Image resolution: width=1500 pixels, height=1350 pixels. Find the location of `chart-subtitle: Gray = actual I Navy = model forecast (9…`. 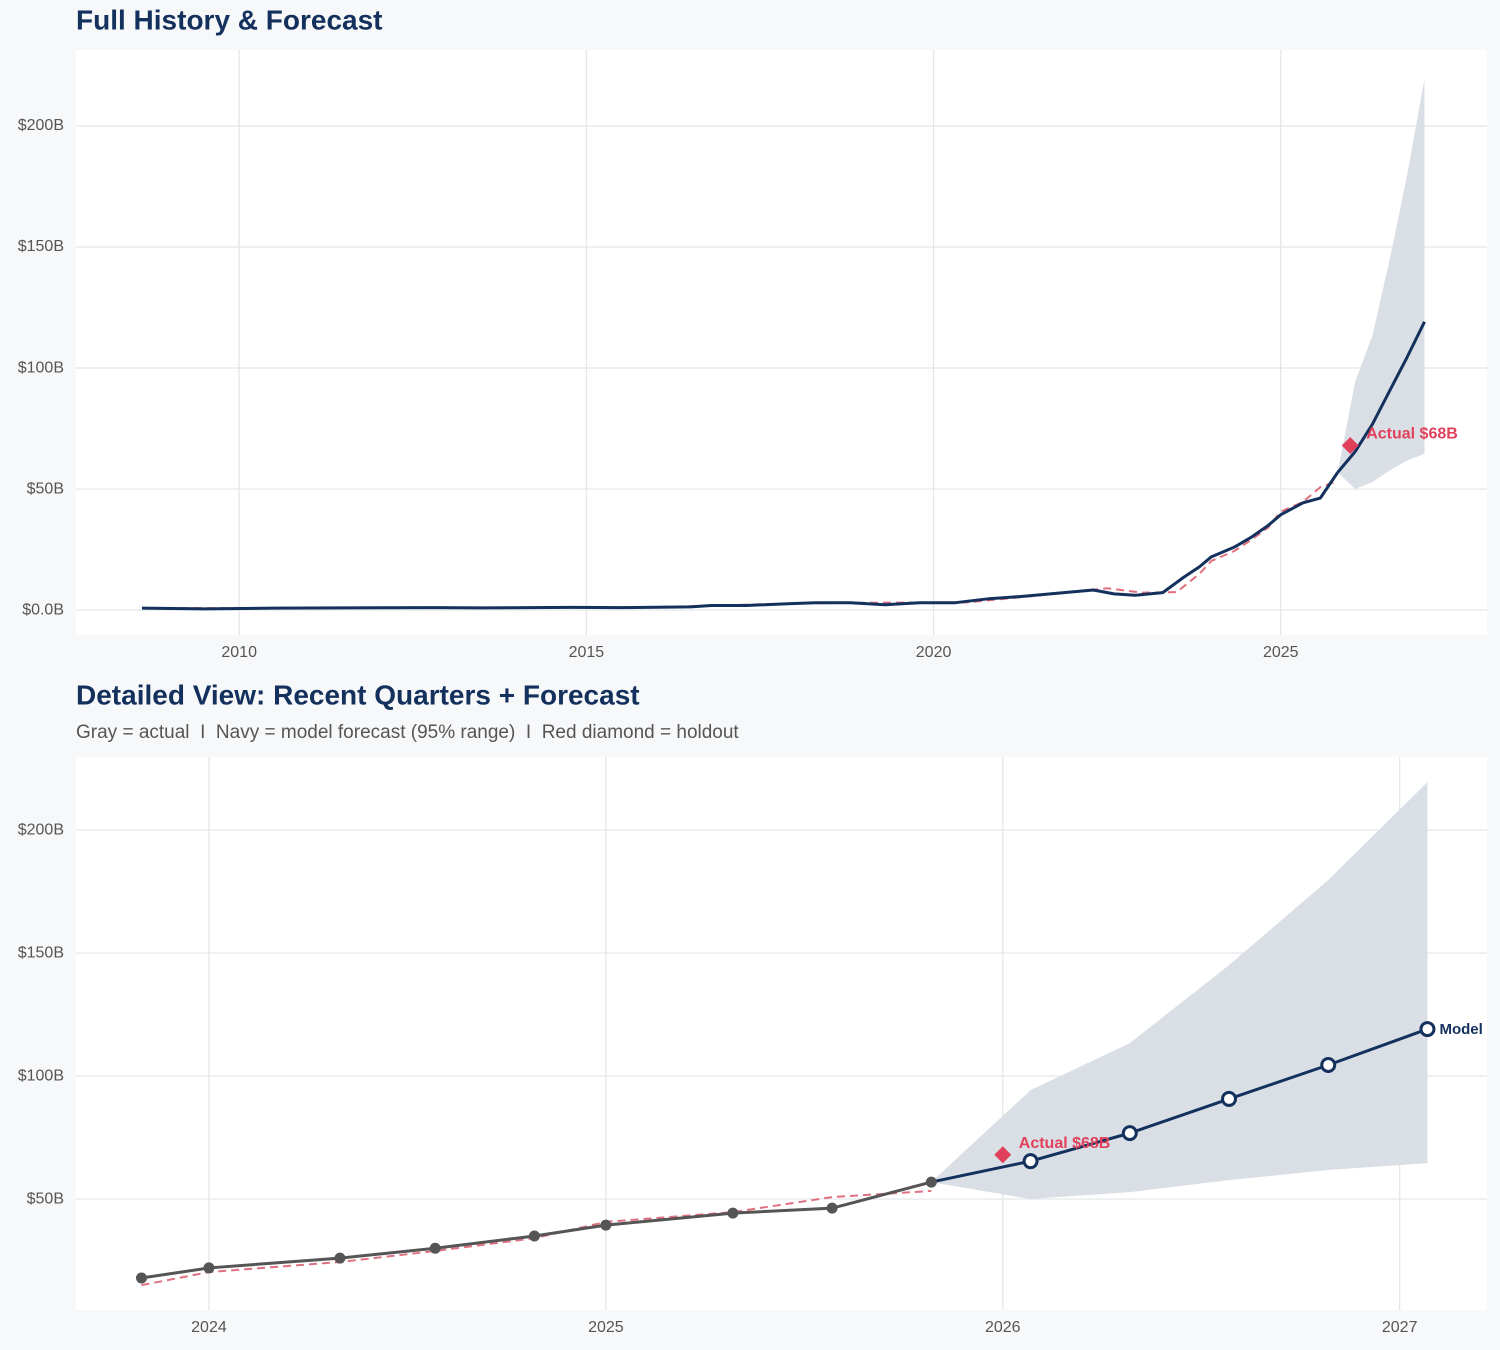

chart-subtitle: Gray = actual I Navy = model forecast (9… is located at coordinates (407, 732).